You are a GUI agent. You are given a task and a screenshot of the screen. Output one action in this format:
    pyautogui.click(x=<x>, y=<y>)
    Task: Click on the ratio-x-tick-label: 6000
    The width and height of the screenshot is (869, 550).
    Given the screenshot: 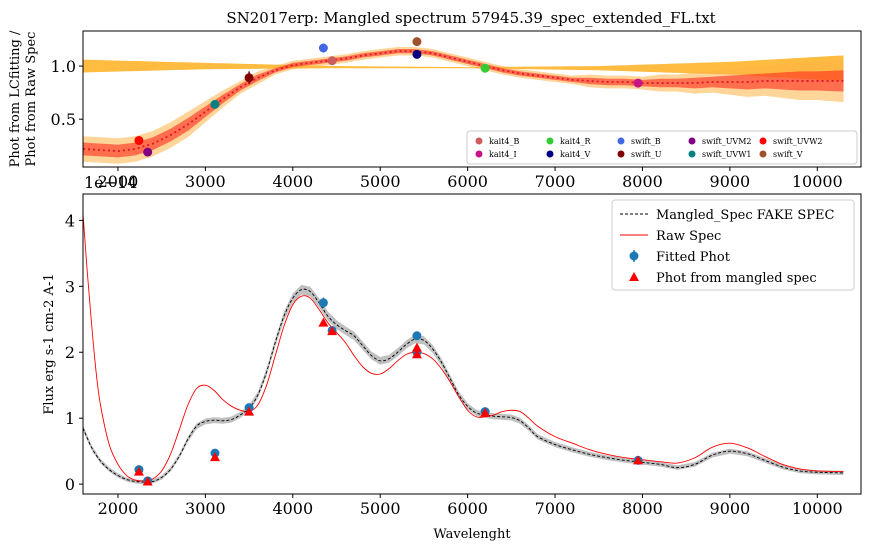 What is the action you would take?
    pyautogui.click(x=467, y=181)
    